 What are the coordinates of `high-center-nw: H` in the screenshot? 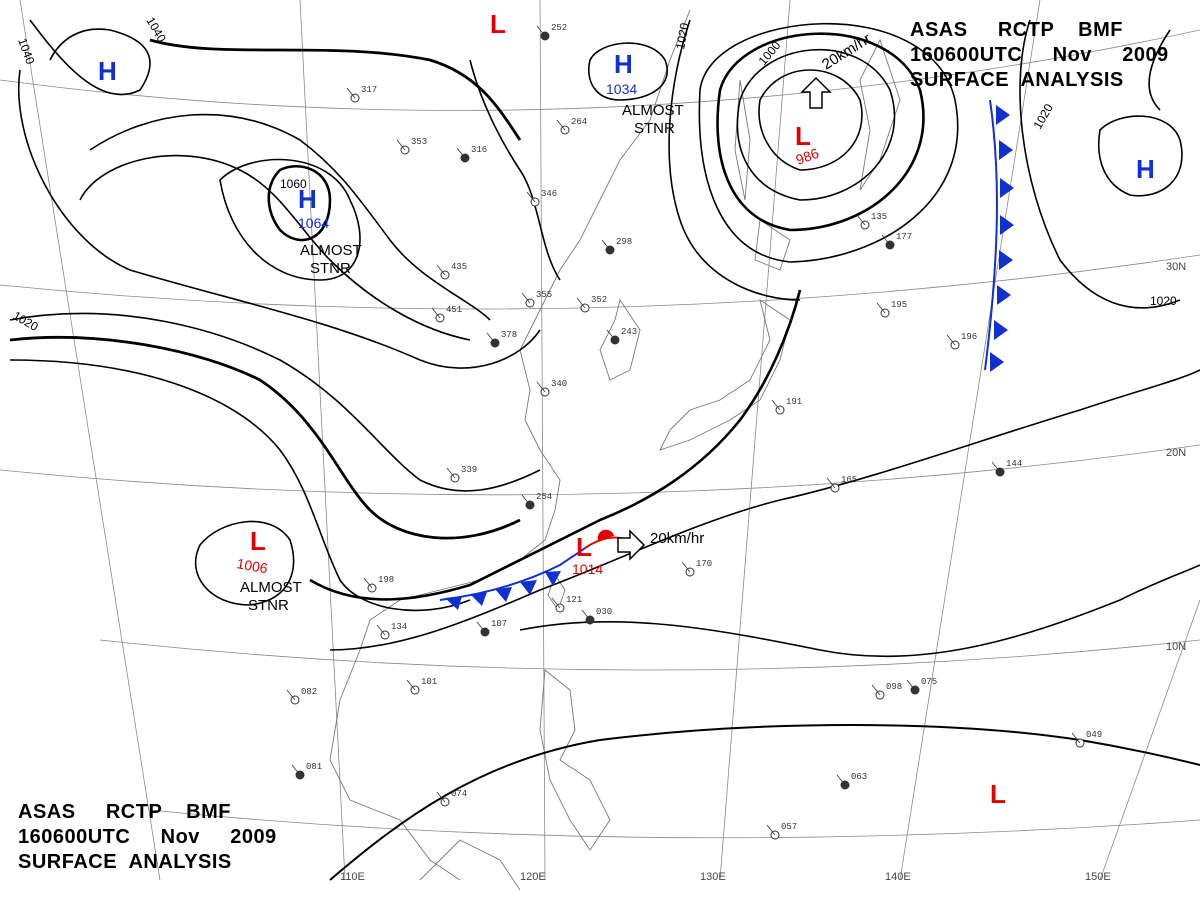 It's located at (107, 71).